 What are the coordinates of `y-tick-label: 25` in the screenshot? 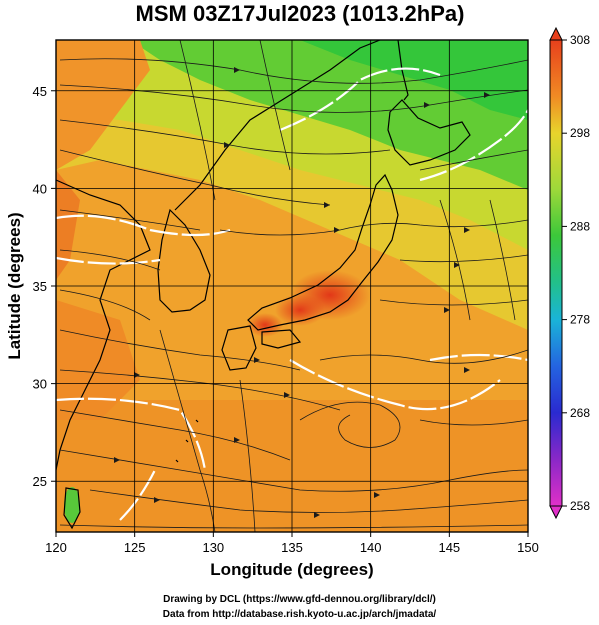 It's located at (40, 481).